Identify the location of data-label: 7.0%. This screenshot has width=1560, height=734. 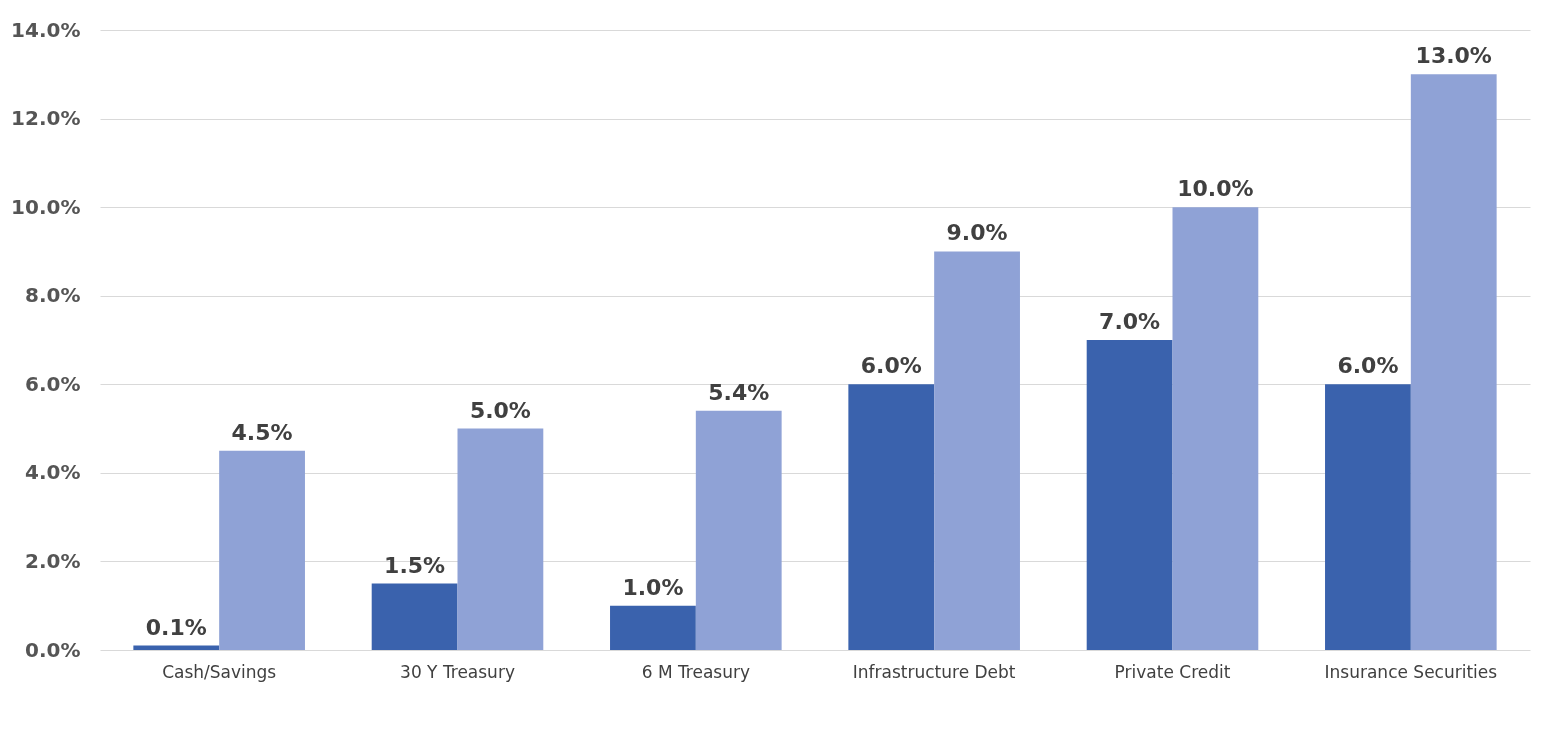
(1130, 321).